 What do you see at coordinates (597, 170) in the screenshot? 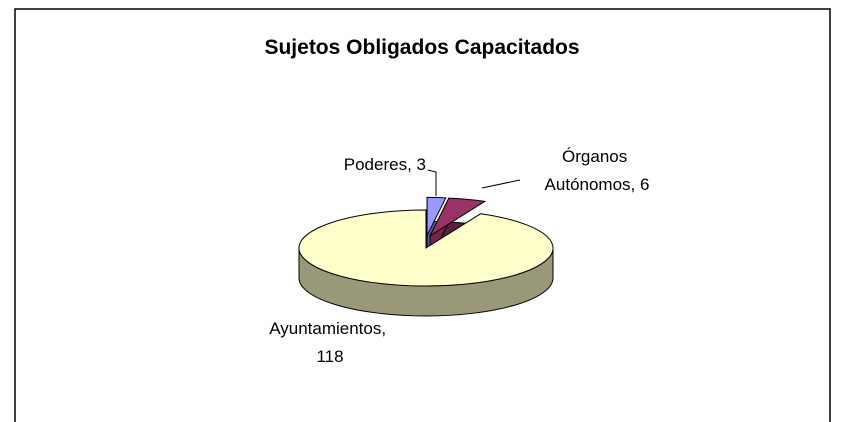
I see `data-label: Órganos Autónomos, 6` at bounding box center [597, 170].